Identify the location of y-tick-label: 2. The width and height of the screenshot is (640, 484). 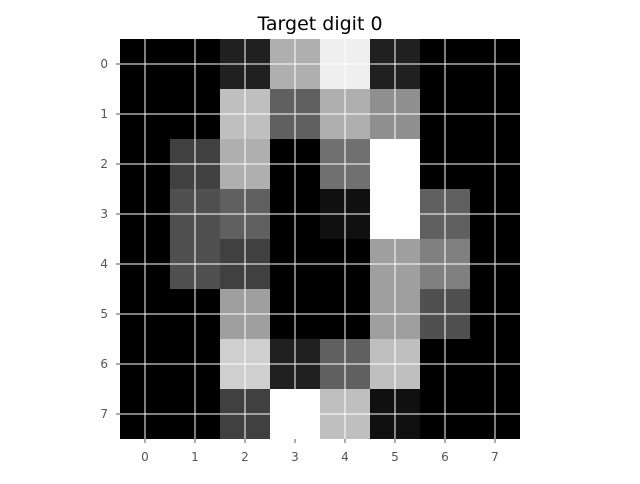
(104, 164).